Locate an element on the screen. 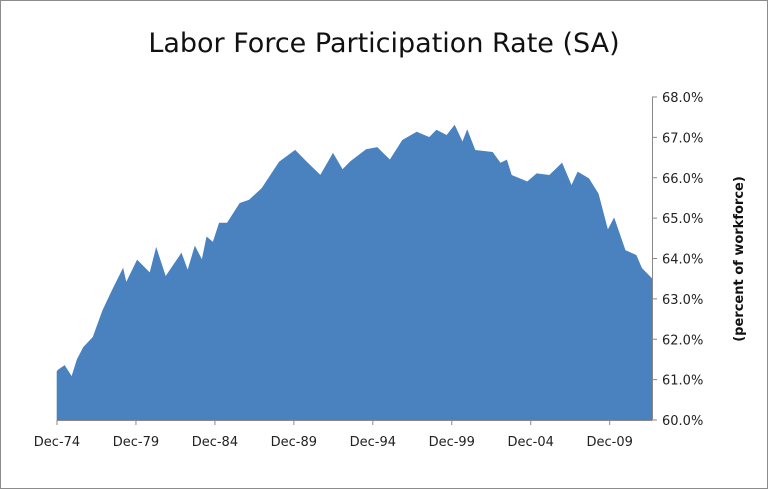 The height and width of the screenshot is (489, 768). y-tick-label: 64.0% is located at coordinates (682, 260).